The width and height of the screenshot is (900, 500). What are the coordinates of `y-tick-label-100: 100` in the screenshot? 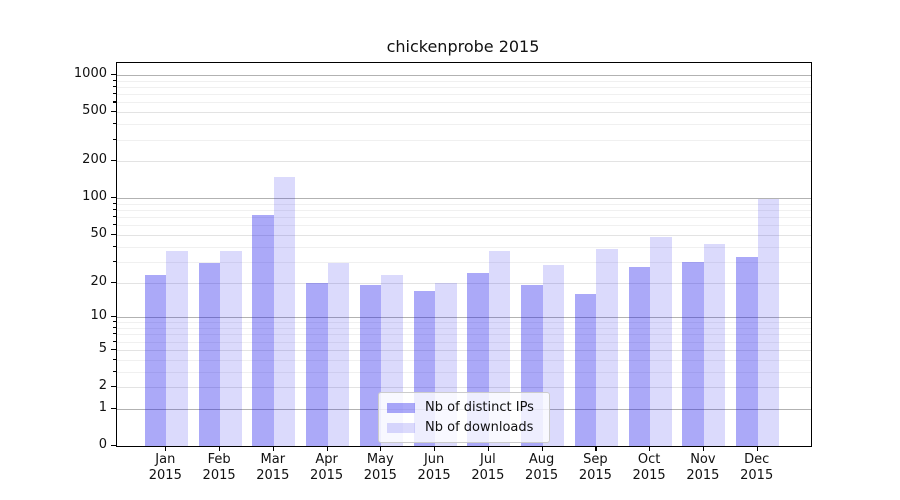 It's located at (94, 197).